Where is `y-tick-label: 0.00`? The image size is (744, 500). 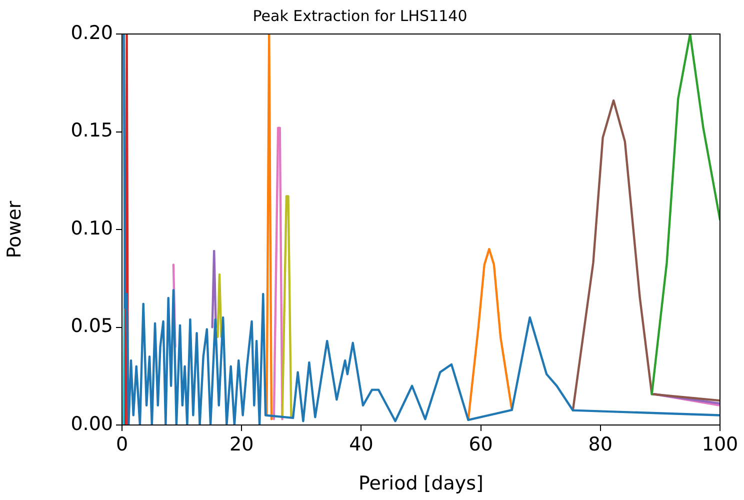 y-tick-label: 0.00 is located at coordinates (91, 423).